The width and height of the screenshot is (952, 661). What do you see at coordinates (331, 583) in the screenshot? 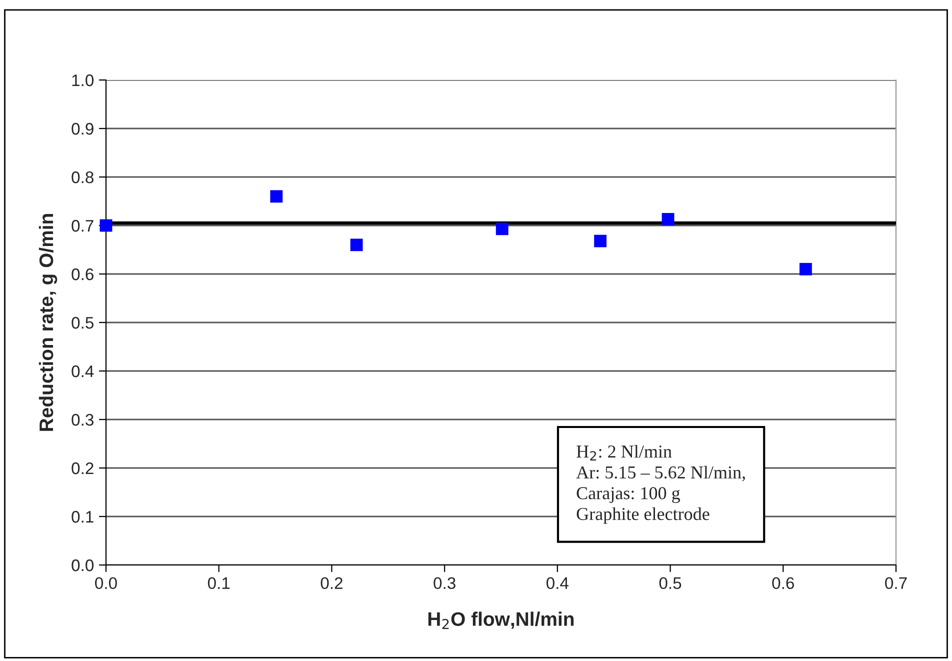
I see `x-tick-label: 0.2` at bounding box center [331, 583].